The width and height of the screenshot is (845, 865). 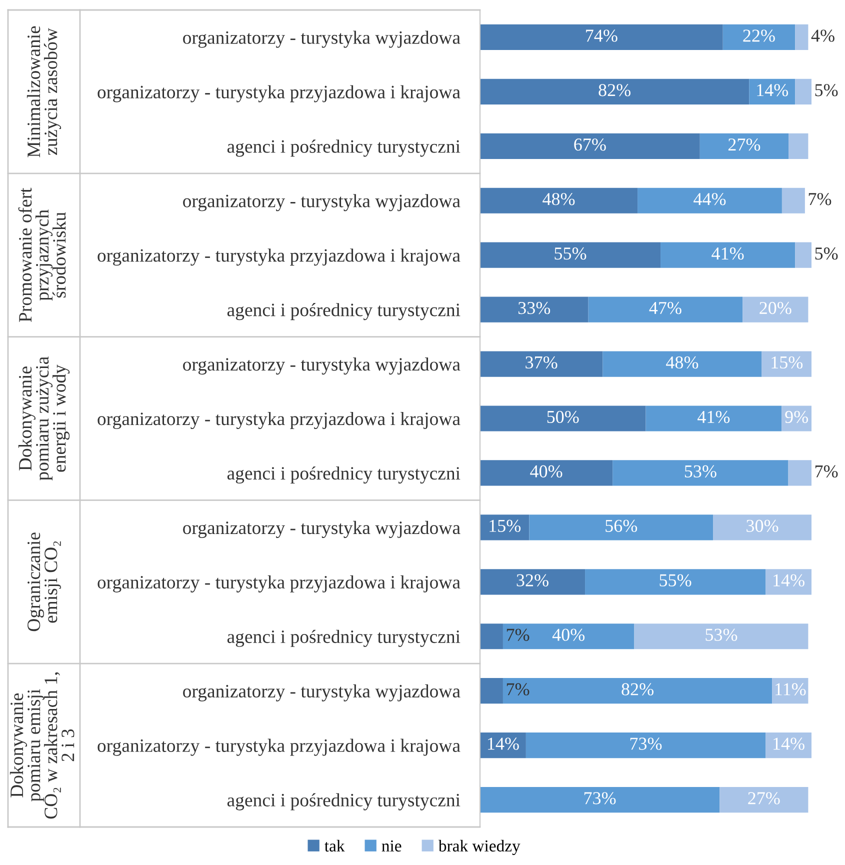 I want to click on data-label: 11%, so click(x=791, y=689).